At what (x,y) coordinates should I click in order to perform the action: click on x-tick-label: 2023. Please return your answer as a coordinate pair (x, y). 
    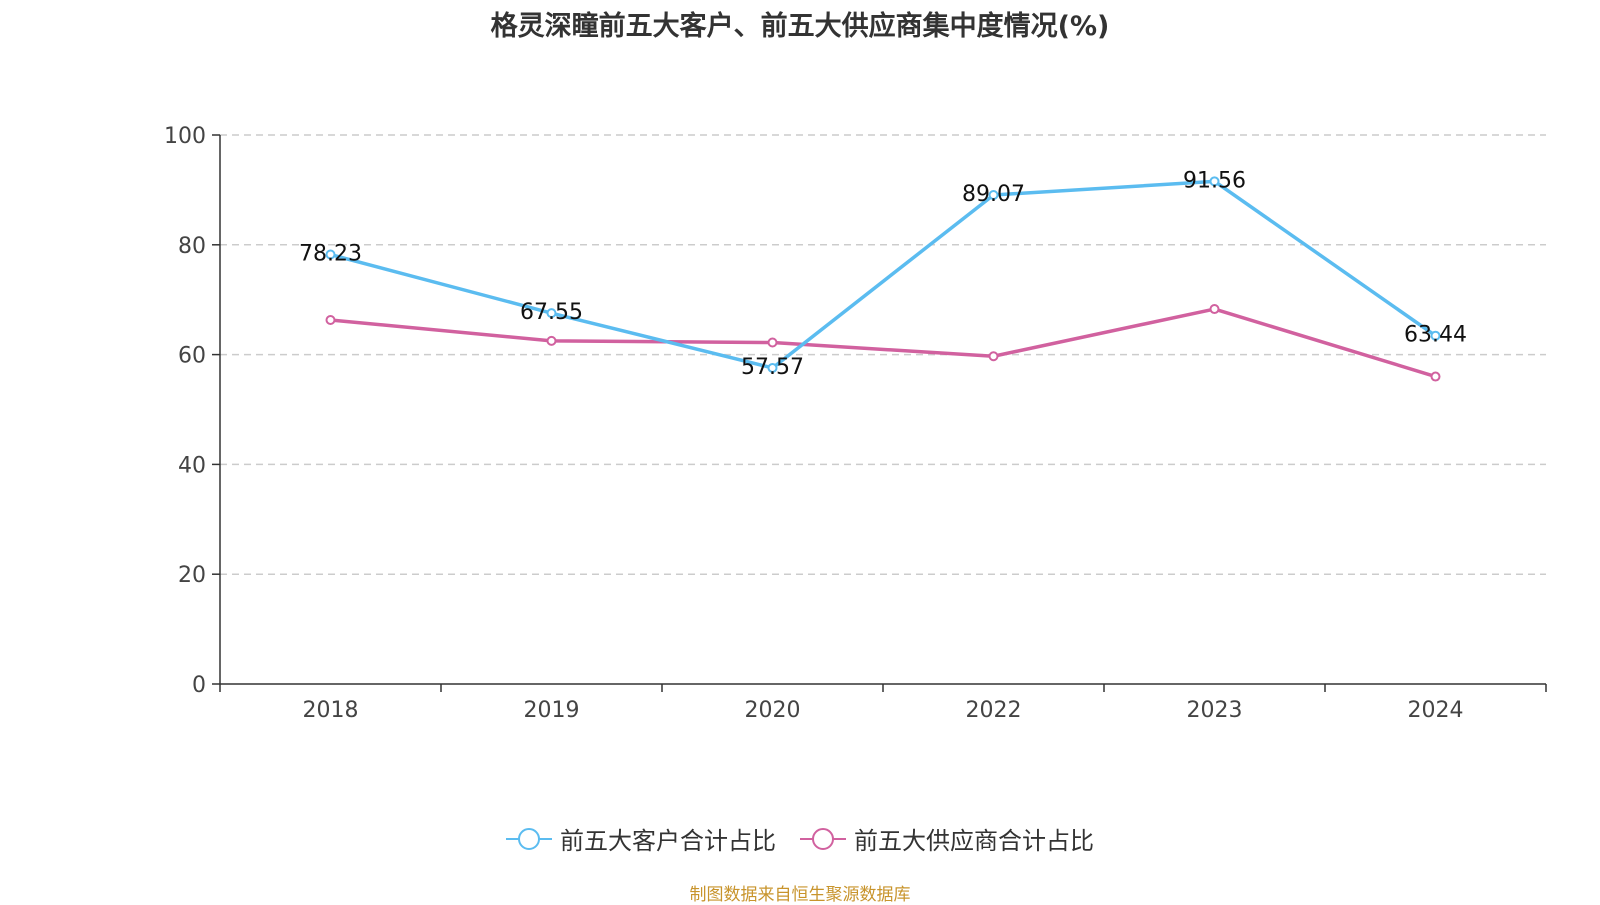
    Looking at the image, I should click on (1215, 710).